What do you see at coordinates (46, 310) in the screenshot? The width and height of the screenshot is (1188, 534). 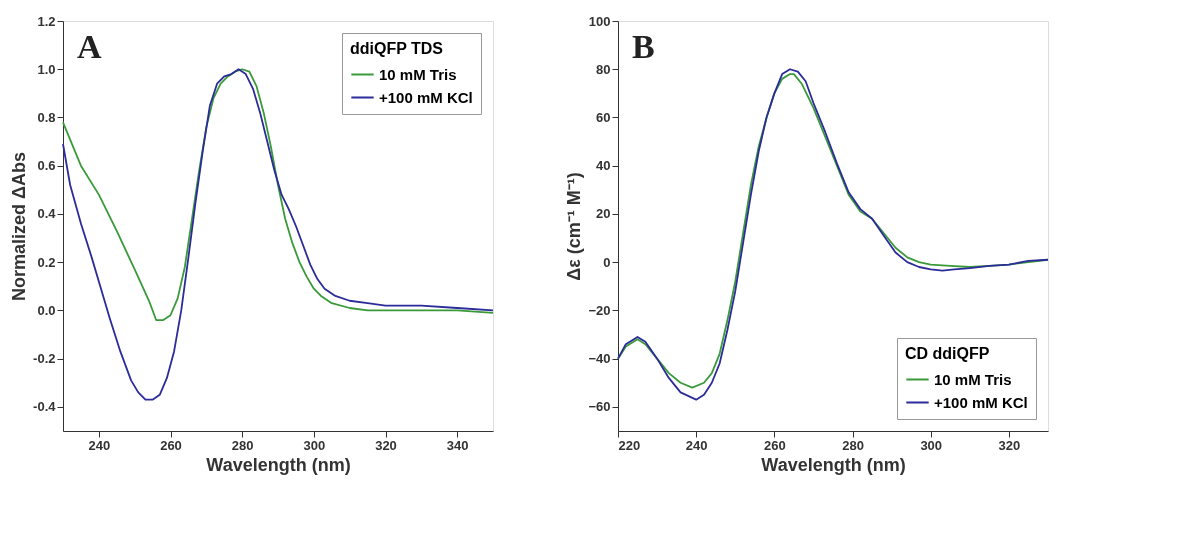 I see `y-tick-label: 0.0` at bounding box center [46, 310].